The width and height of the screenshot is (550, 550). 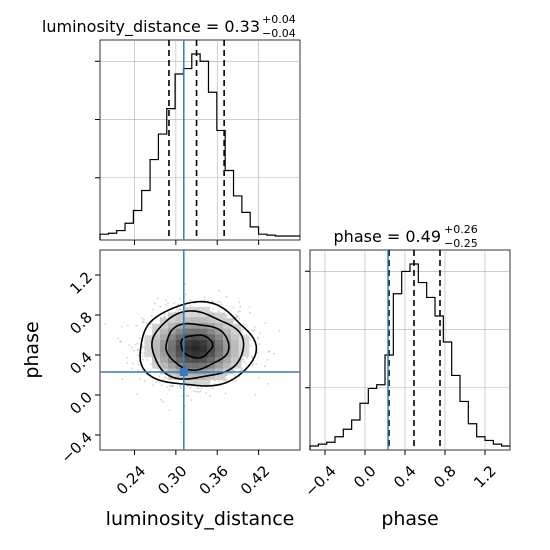 What do you see at coordinates (485, 477) in the screenshot?
I see `x-tick-label: 1.2` at bounding box center [485, 477].